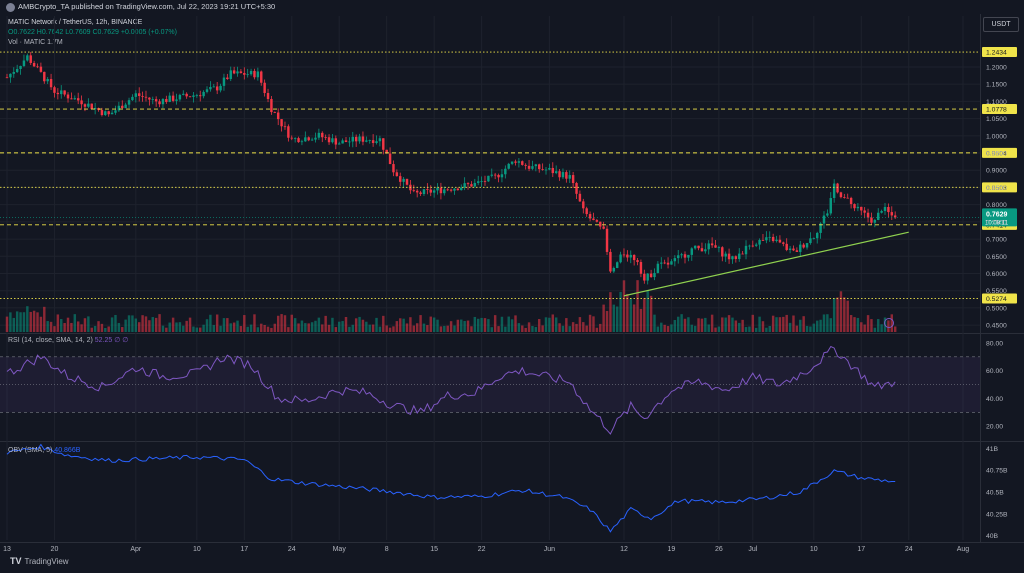  What do you see at coordinates (244, 549) in the screenshot?
I see `x-tick-label: 17` at bounding box center [244, 549].